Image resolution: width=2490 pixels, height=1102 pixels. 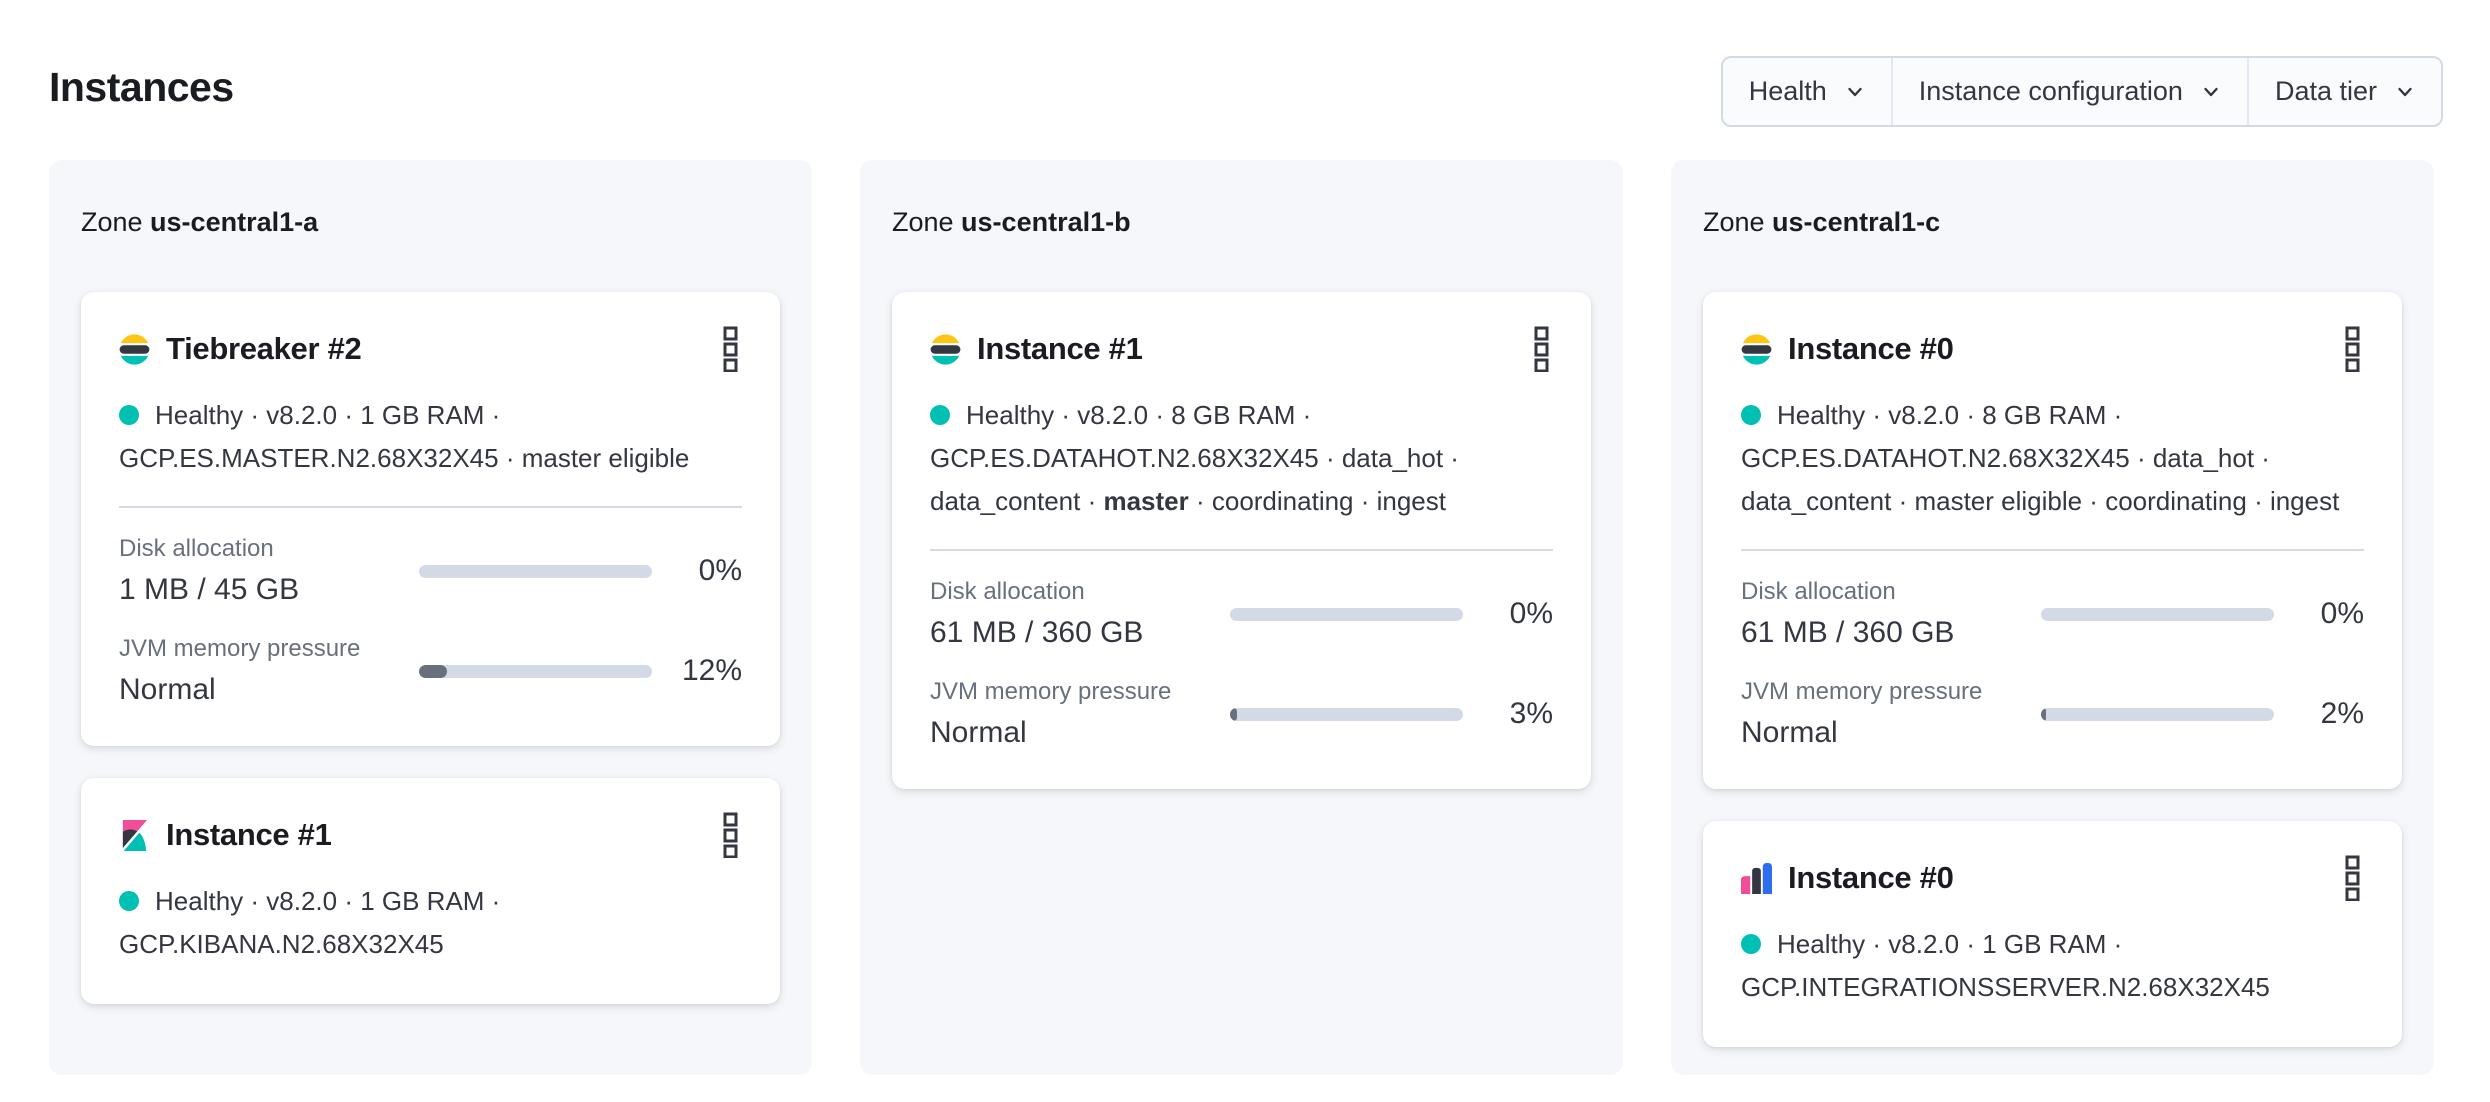 I want to click on instance-card-header: Tiebreaker #2, so click(x=430, y=349).